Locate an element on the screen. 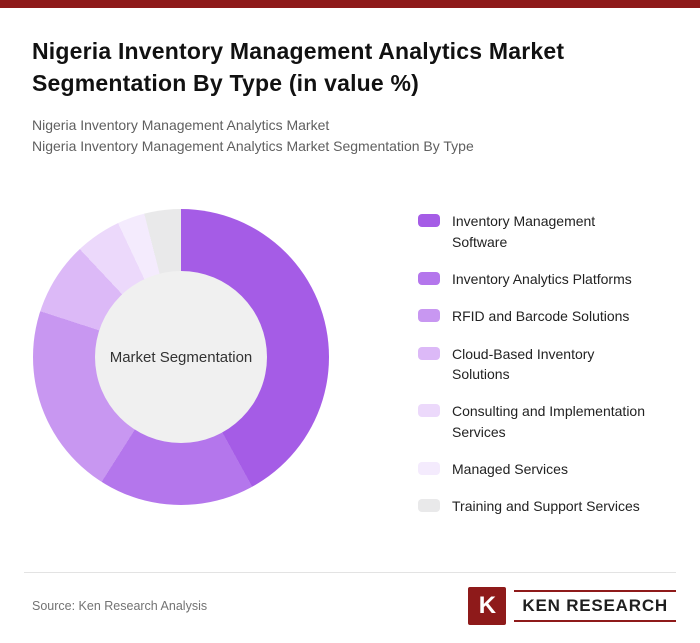  donut-center-label: Market Segmentation is located at coordinates (181, 357).